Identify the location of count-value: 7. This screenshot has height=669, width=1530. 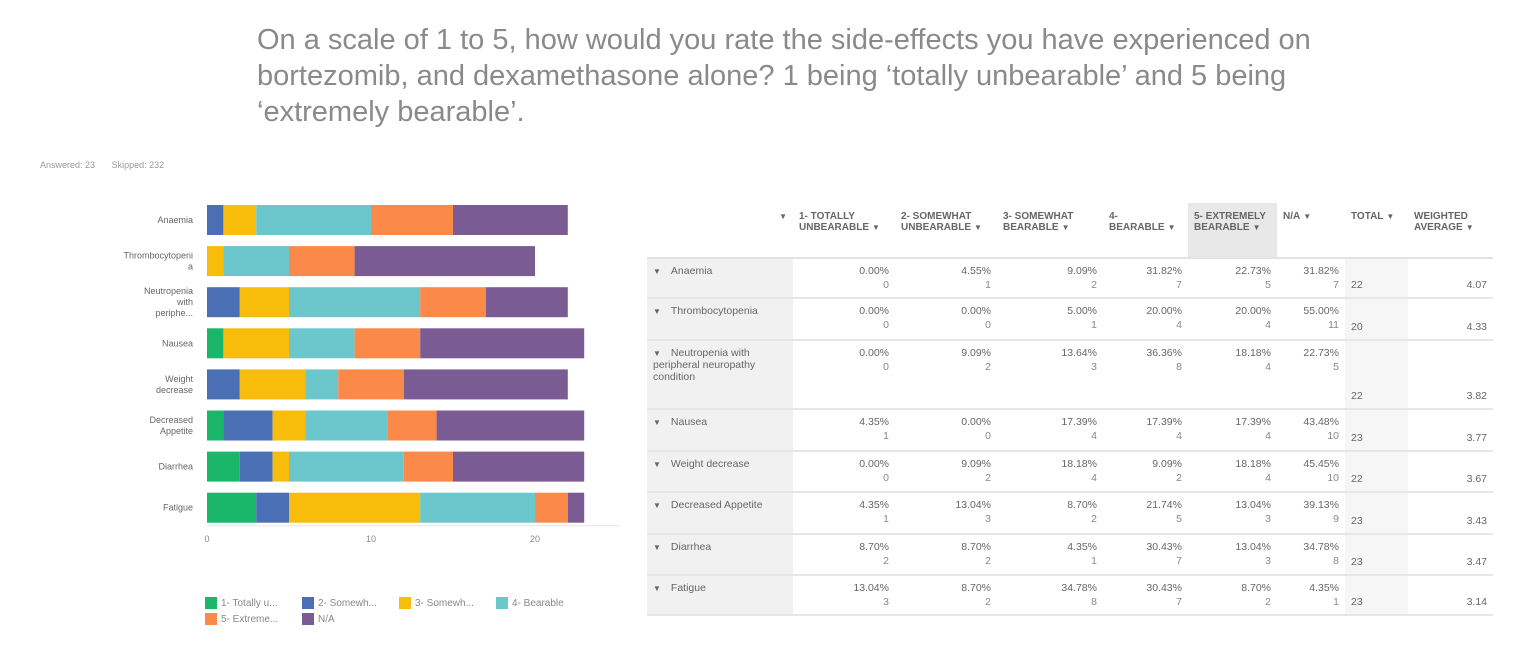
(1179, 602).